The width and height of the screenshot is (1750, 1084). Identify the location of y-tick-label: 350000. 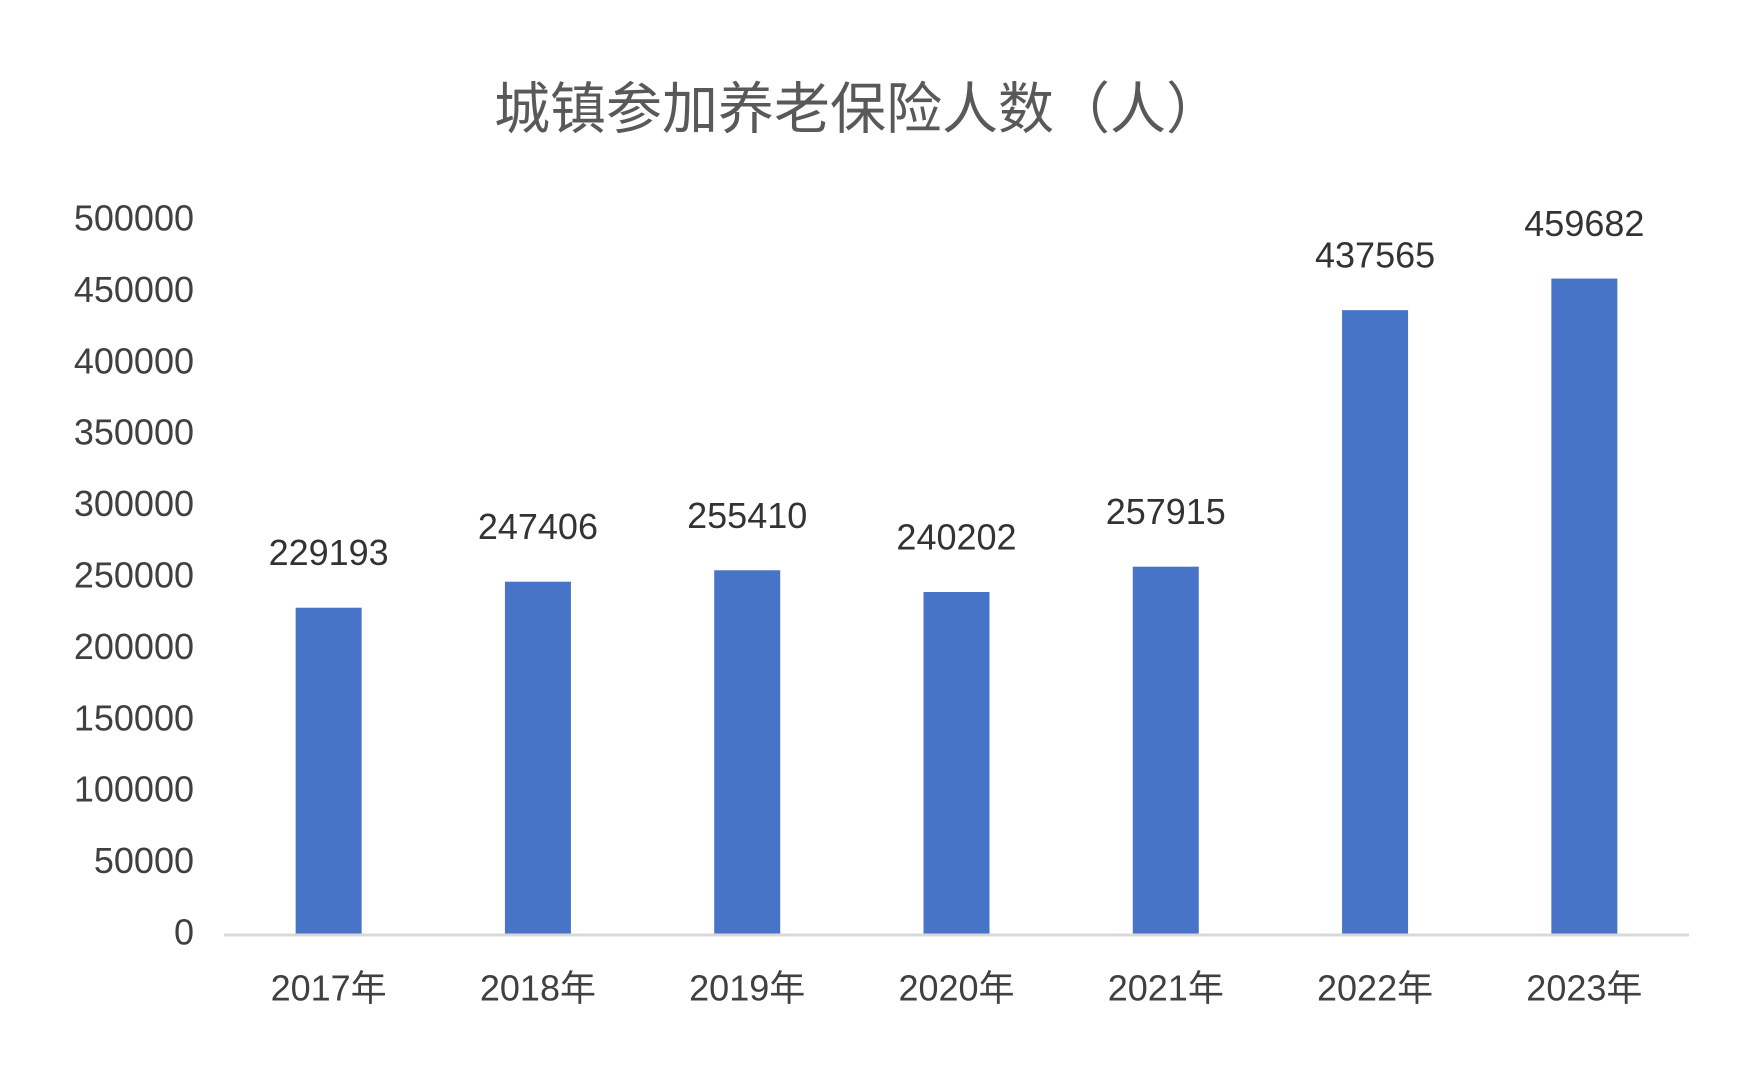
(134, 432).